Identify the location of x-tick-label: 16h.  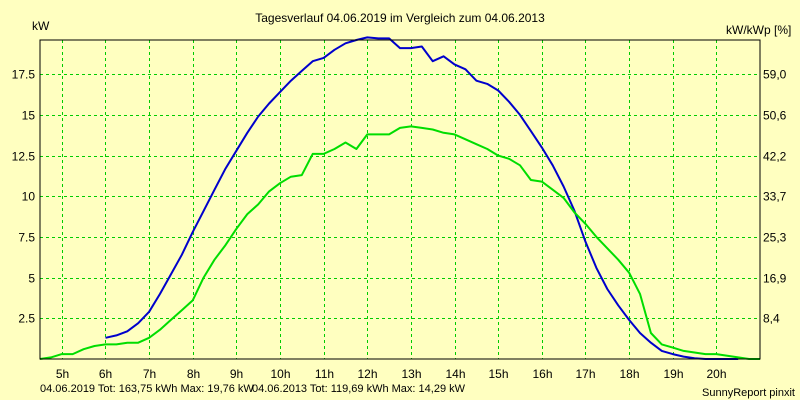
(542, 374).